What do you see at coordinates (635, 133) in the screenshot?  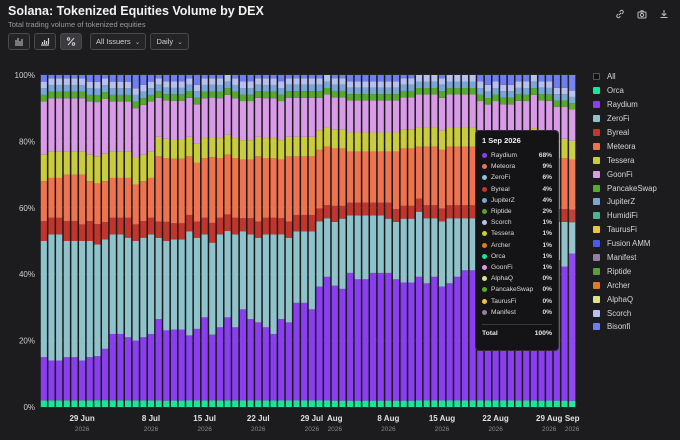 I see `legend-item-byreal: Byreal` at bounding box center [635, 133].